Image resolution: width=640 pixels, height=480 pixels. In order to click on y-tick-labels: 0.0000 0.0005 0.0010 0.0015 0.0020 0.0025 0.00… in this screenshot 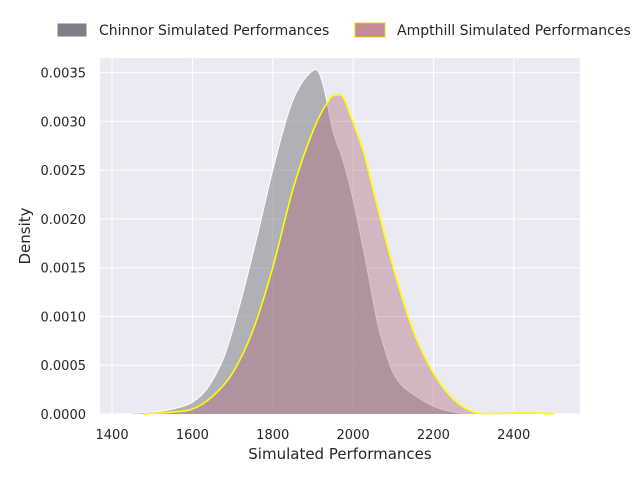, I will do `click(64, 245)`.